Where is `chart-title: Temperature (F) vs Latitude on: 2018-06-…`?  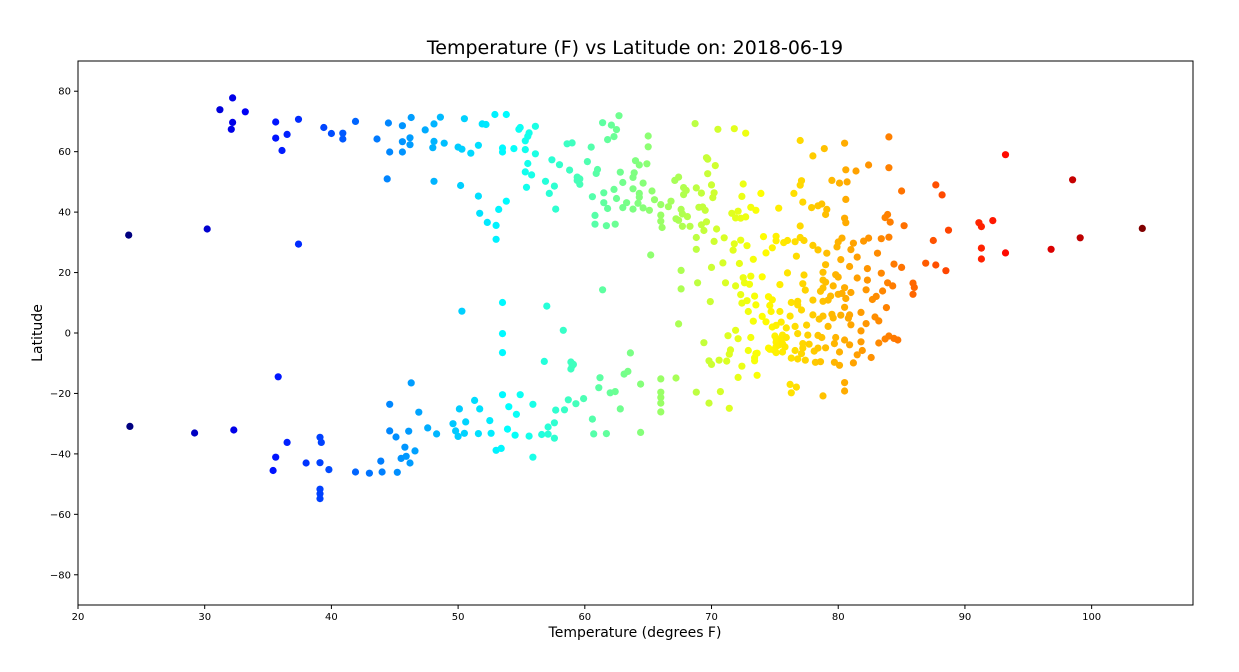 chart-title: Temperature (F) vs Latitude on: 2018-06-… is located at coordinates (634, 48).